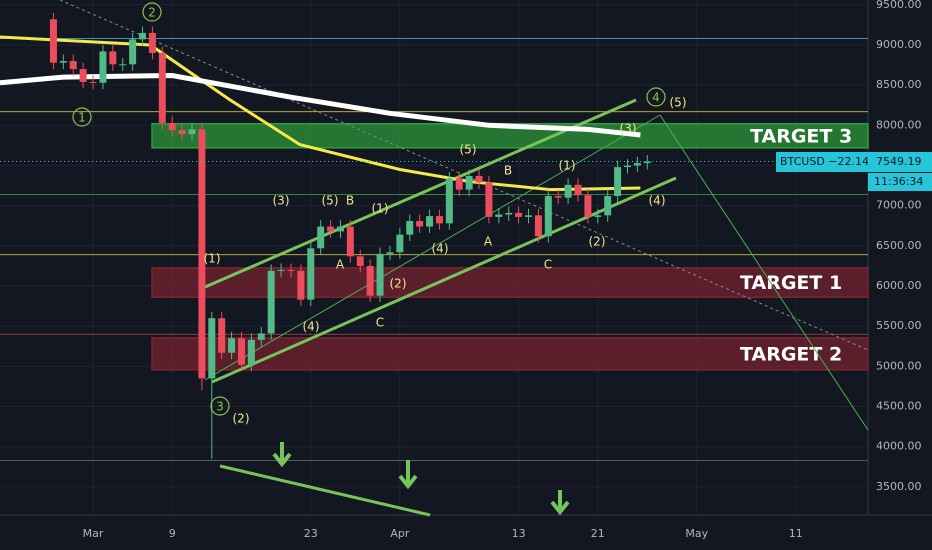  What do you see at coordinates (899, 325) in the screenshot?
I see `y-tick-label: 5500.00` at bounding box center [899, 325].